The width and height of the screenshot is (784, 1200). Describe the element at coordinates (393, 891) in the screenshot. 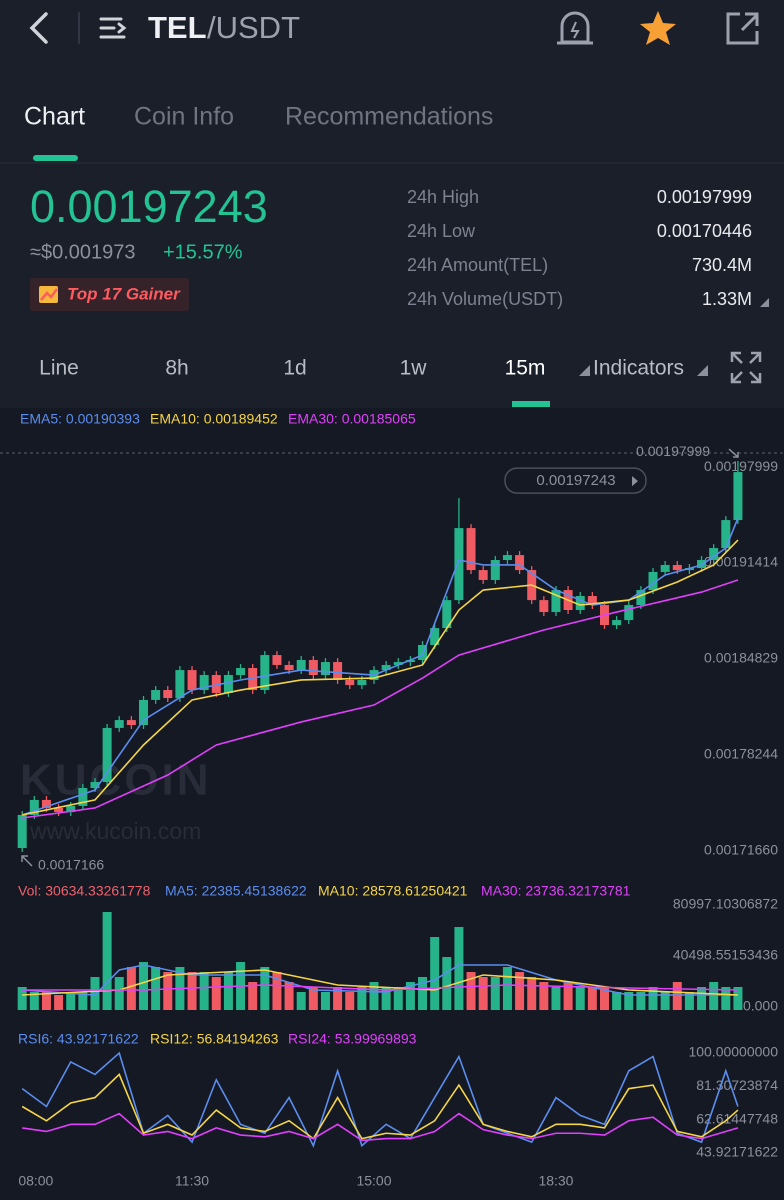

I see `legend-entry: MA10: 28578.61250421` at that location.